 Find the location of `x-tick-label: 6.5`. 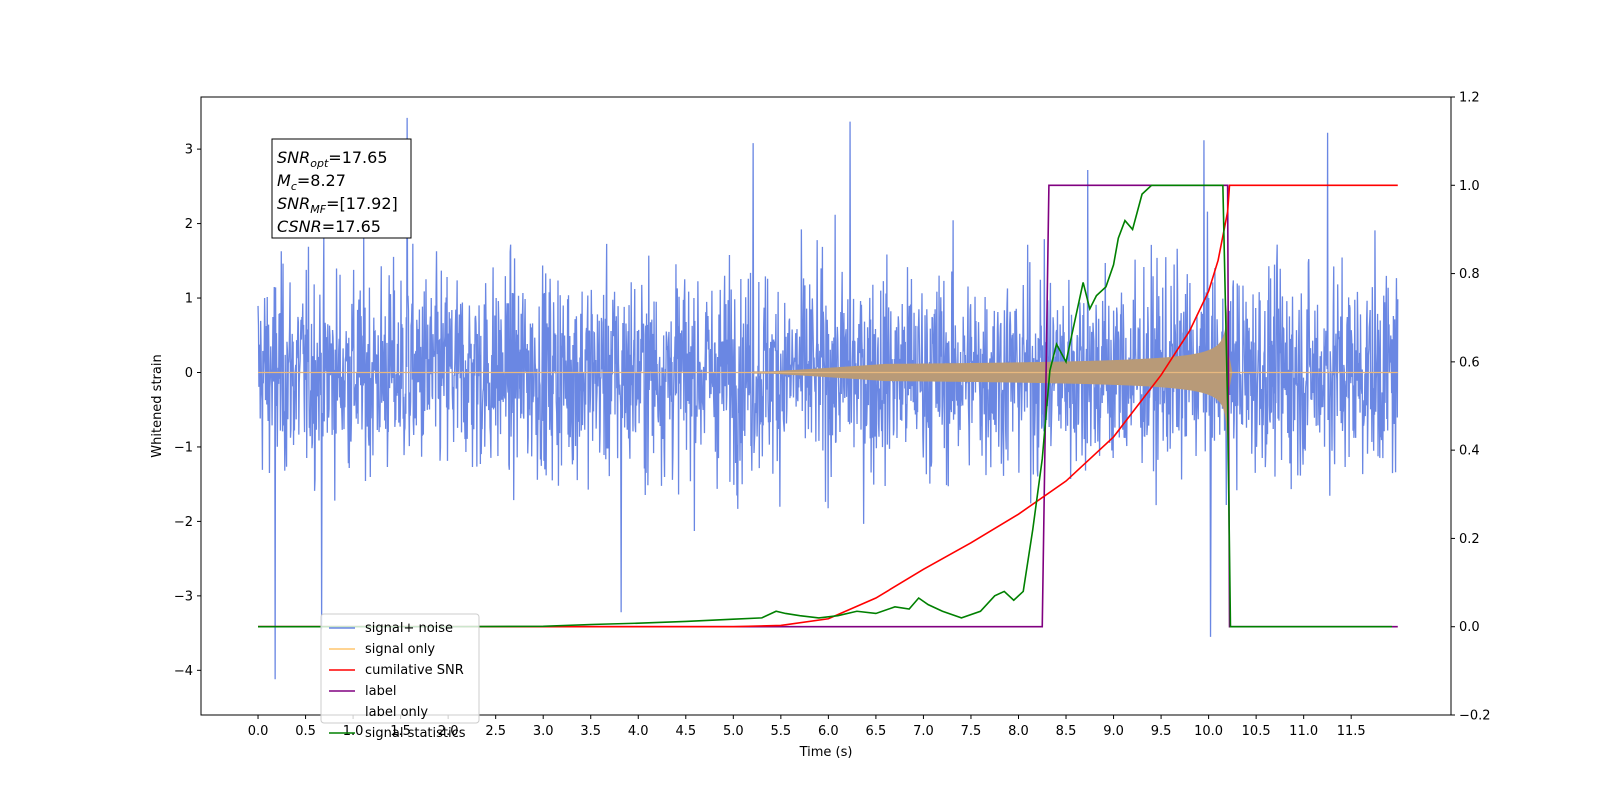

x-tick-label: 6.5 is located at coordinates (876, 731).